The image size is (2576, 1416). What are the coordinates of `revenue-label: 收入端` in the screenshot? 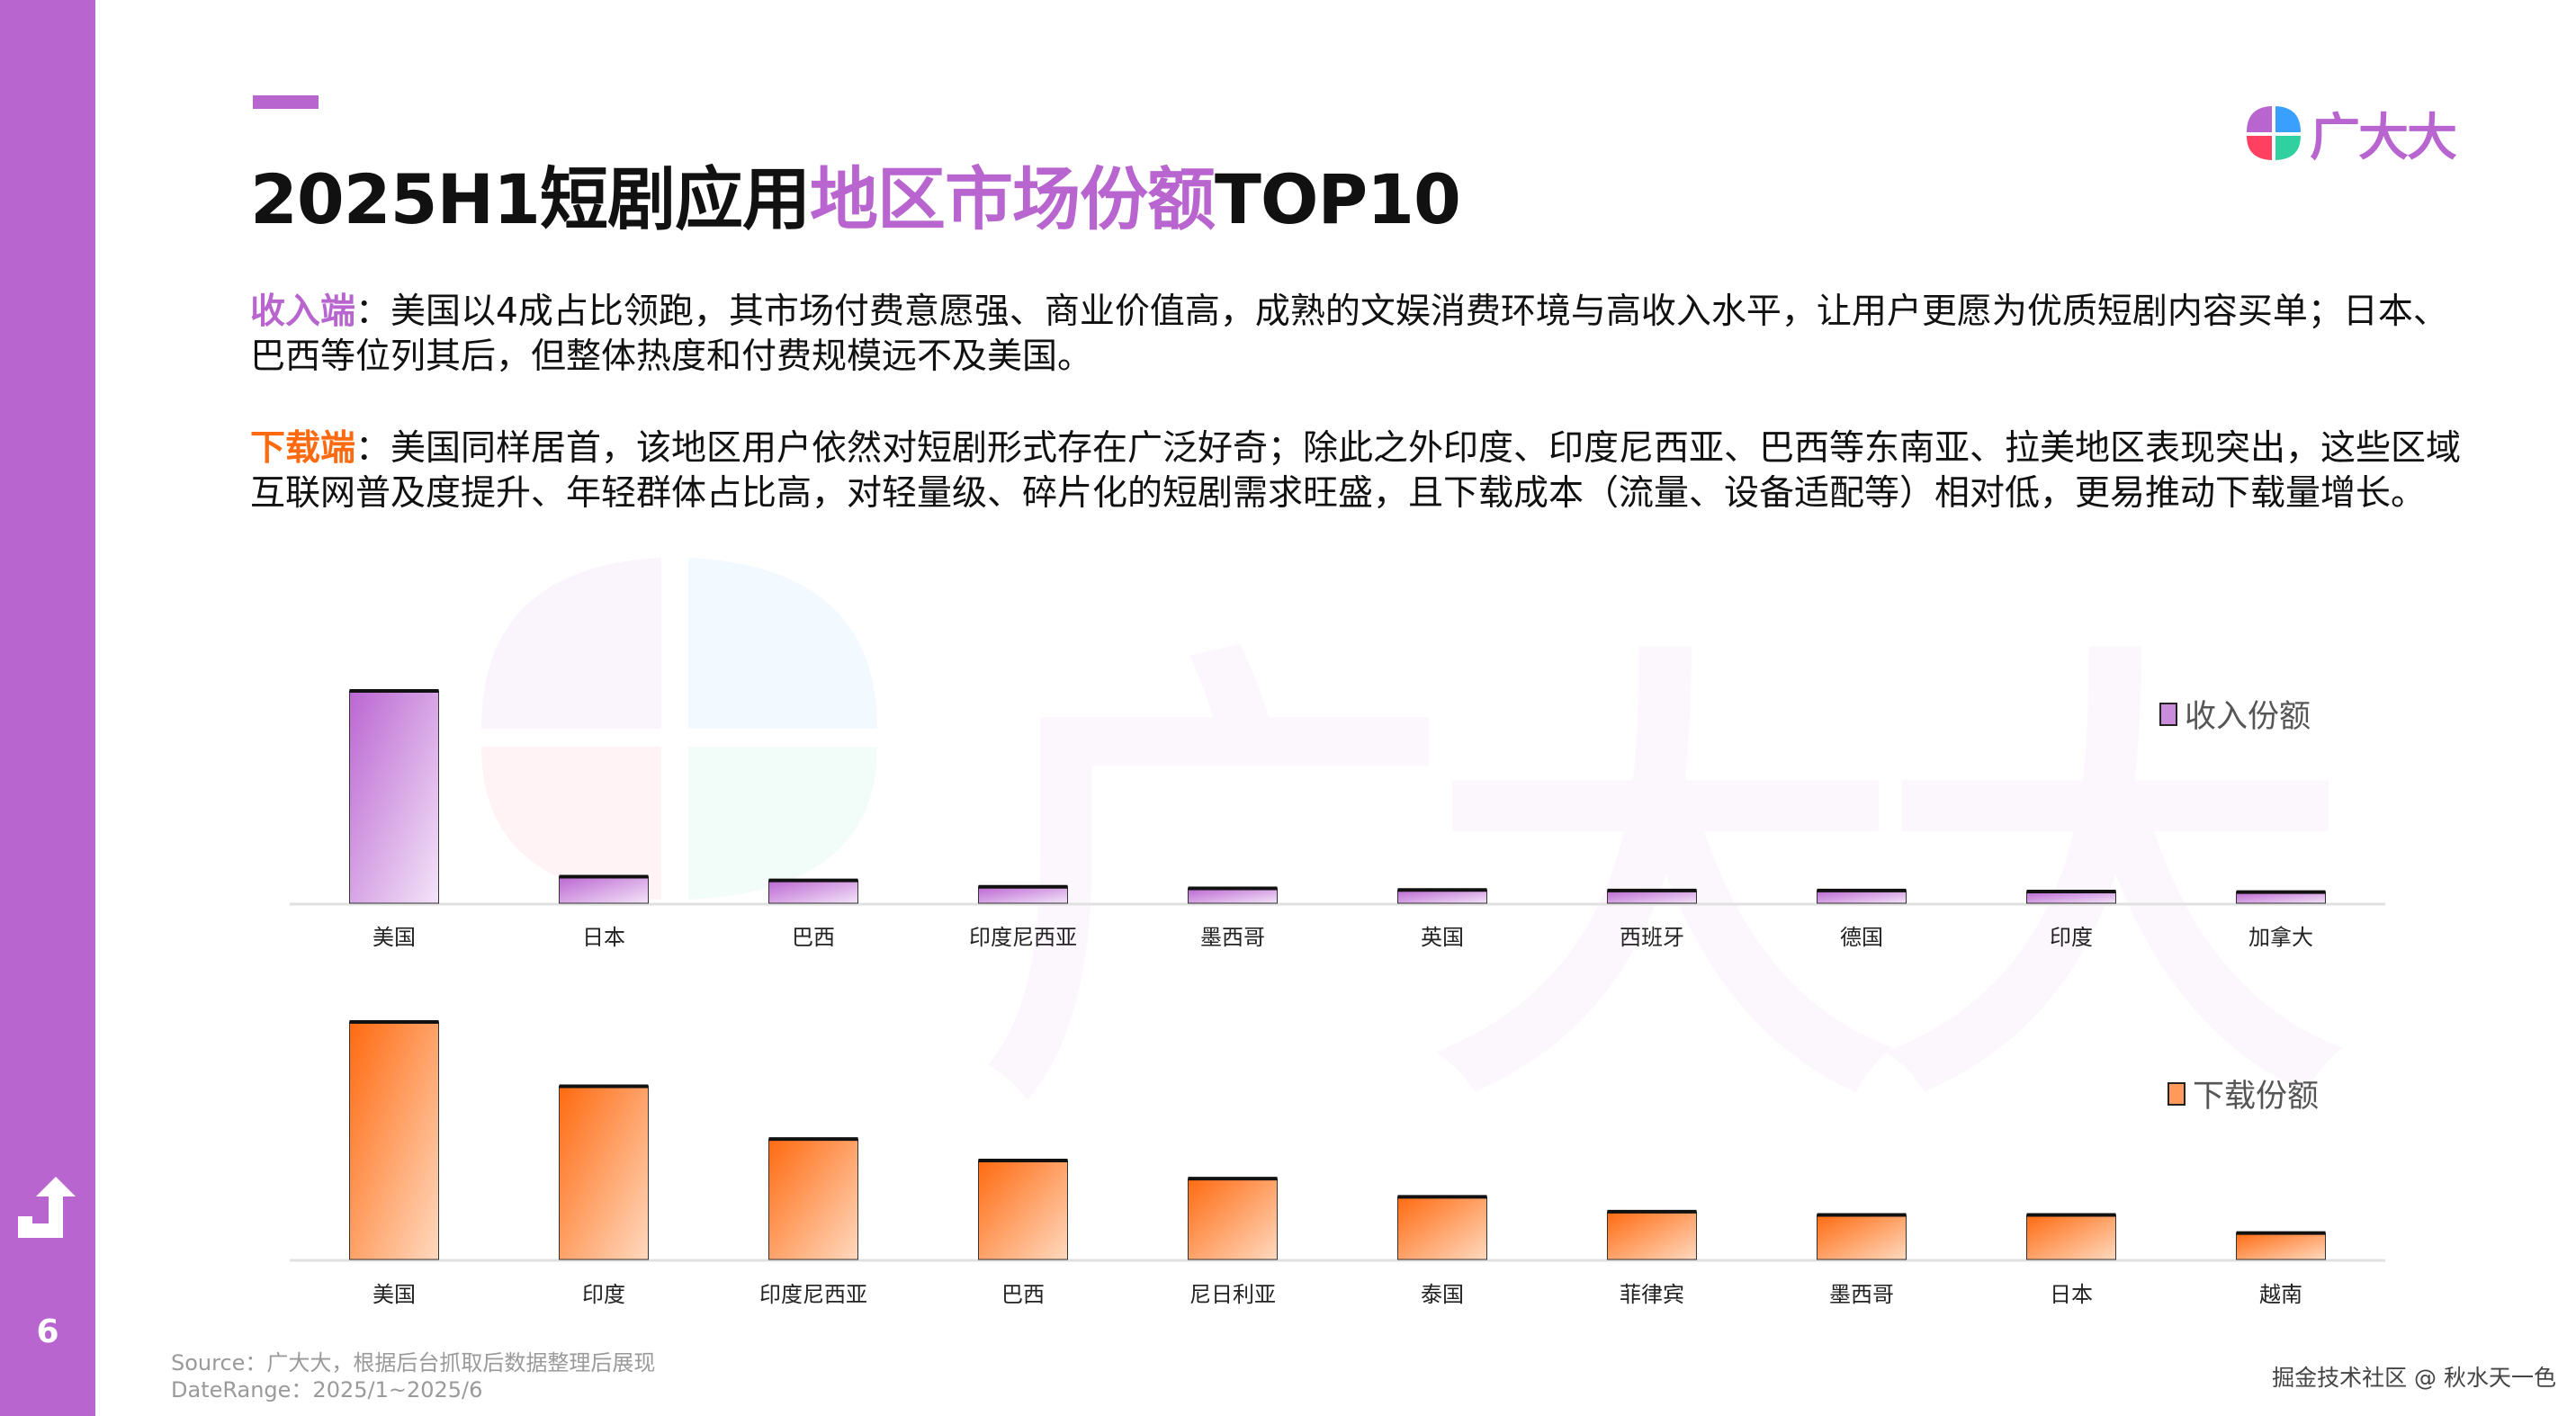 It's located at (303, 311).